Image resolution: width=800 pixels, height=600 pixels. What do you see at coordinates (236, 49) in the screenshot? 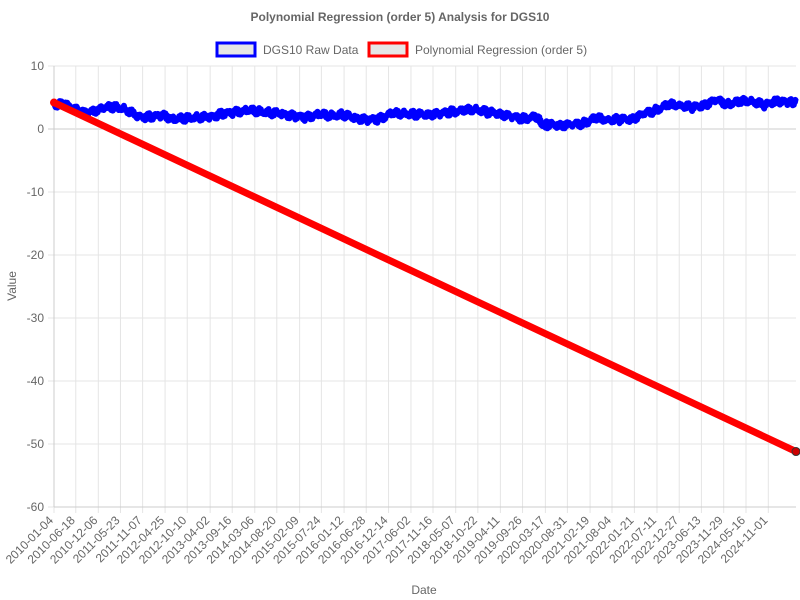
I see `legend-swatch-raw` at bounding box center [236, 49].